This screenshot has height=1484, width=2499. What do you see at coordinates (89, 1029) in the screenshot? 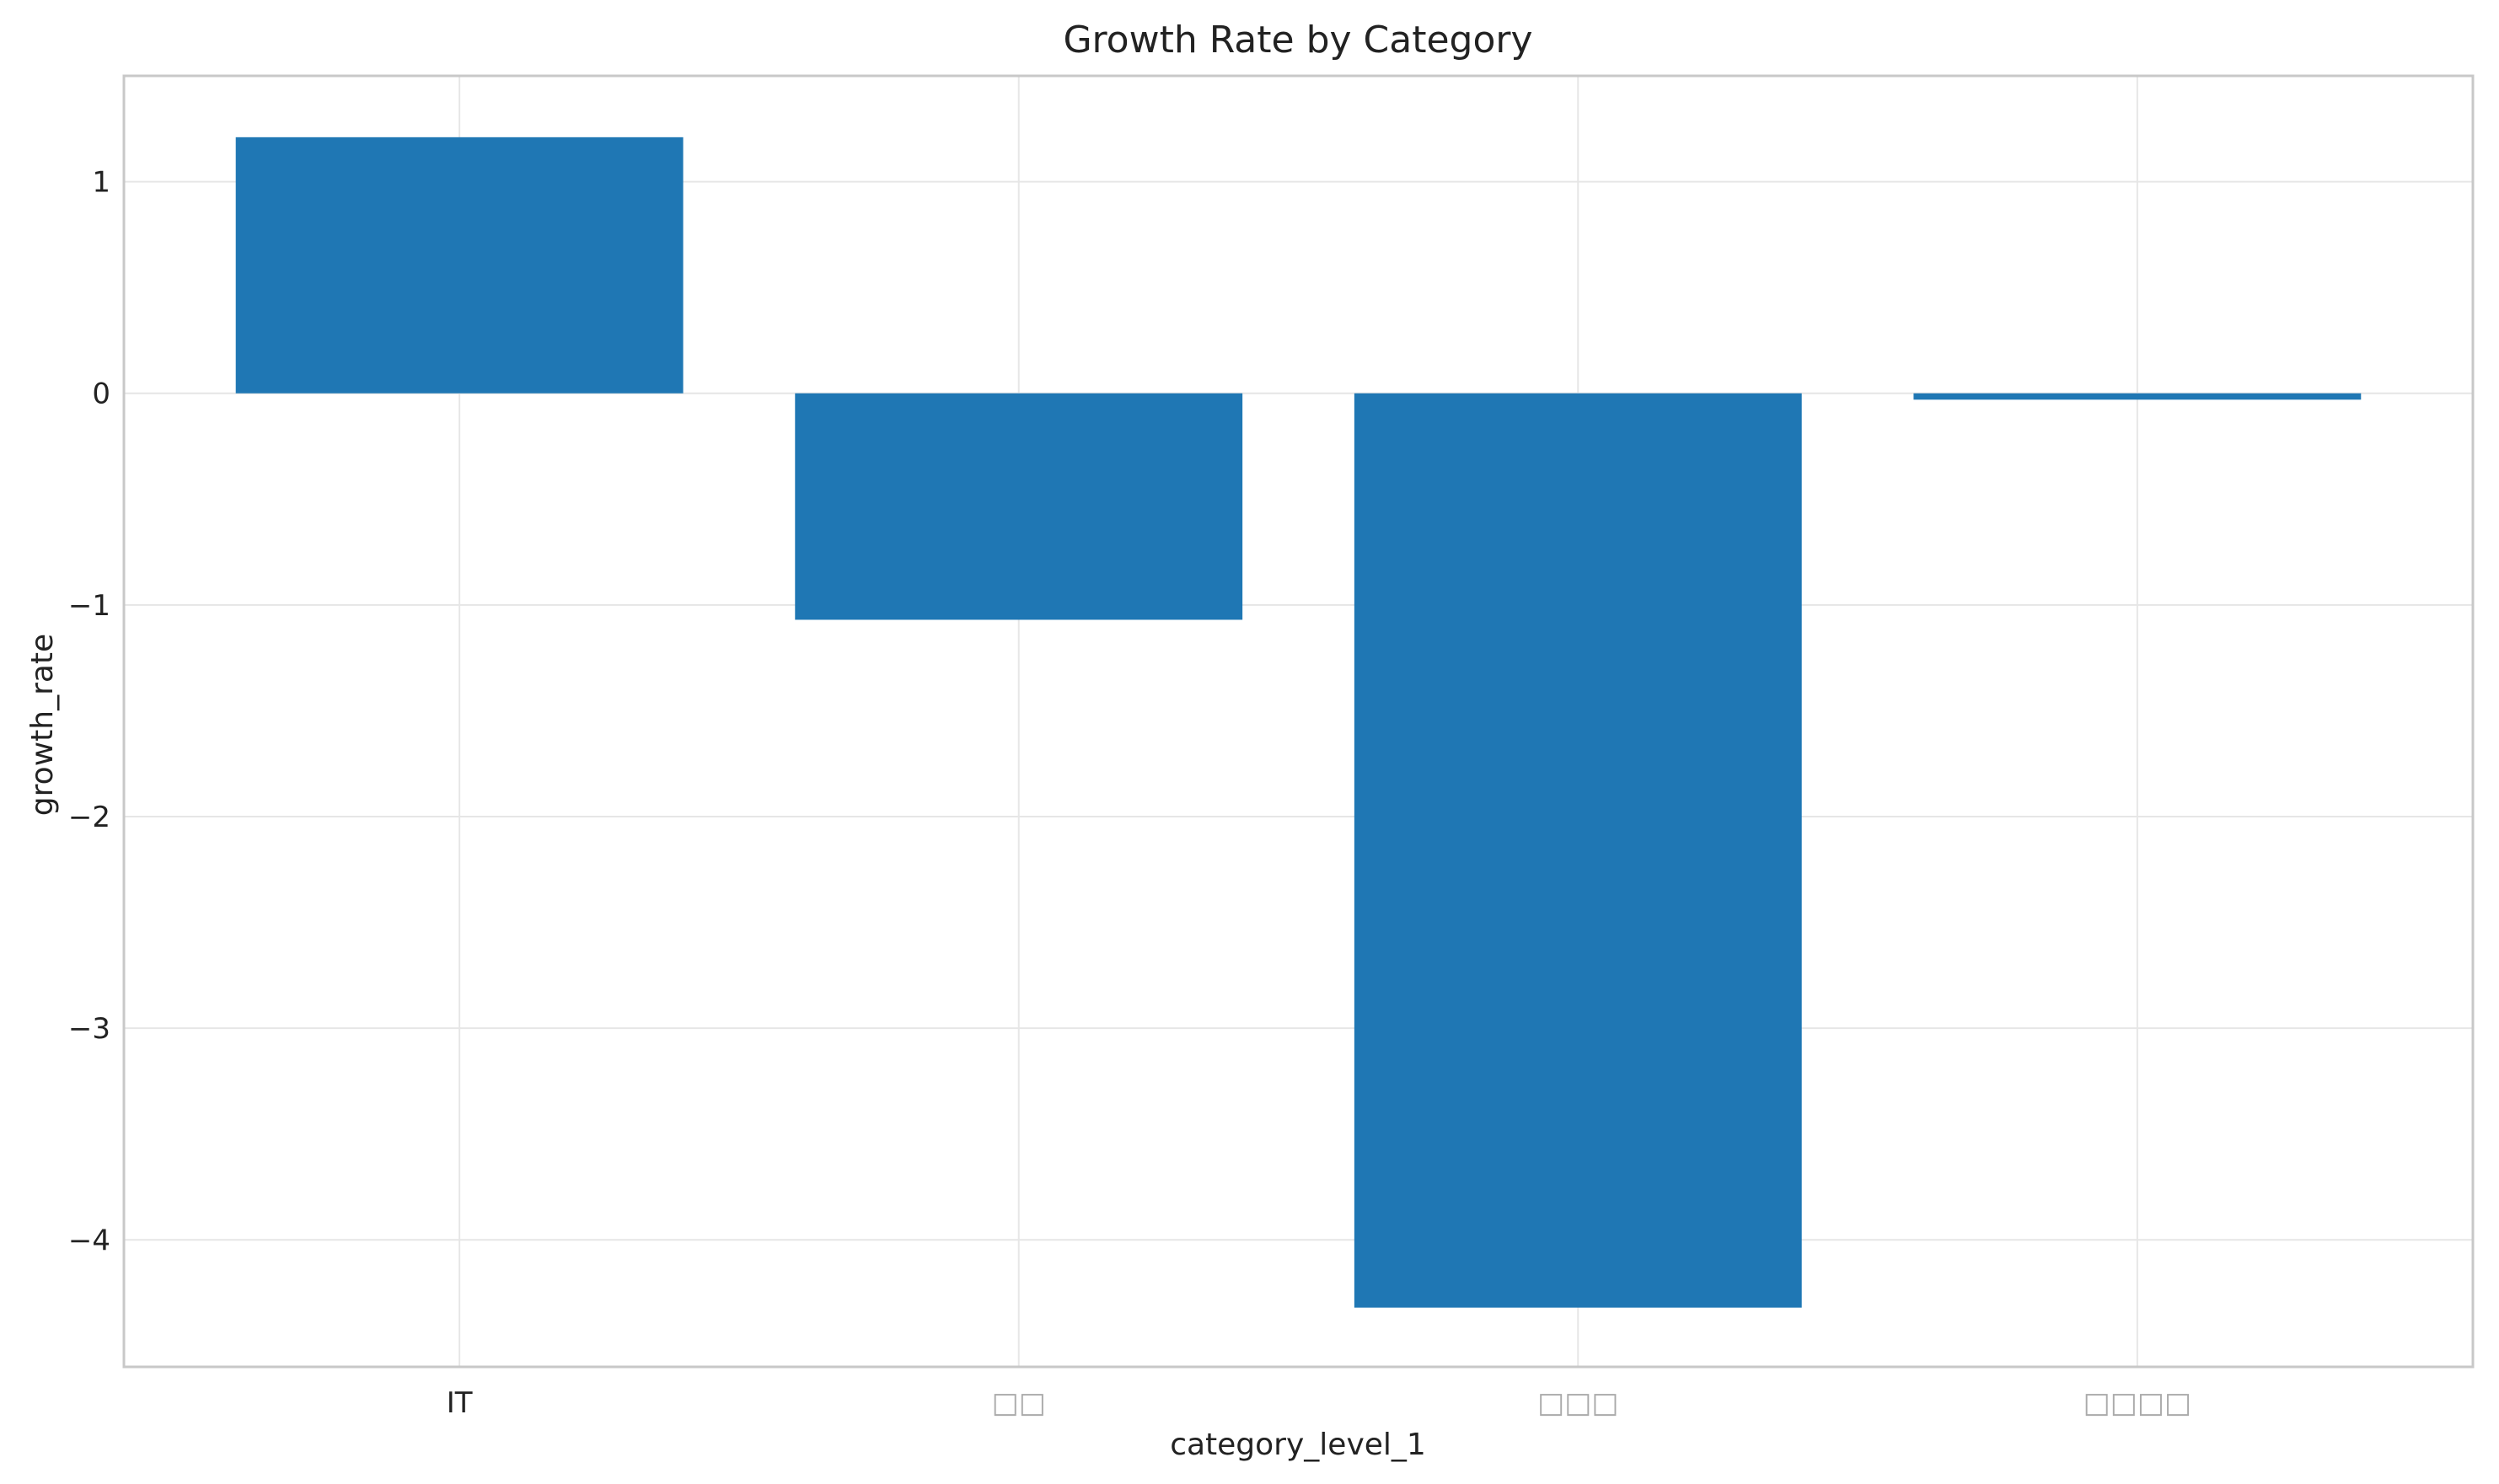
I see `y-tick-label: −3` at bounding box center [89, 1029].